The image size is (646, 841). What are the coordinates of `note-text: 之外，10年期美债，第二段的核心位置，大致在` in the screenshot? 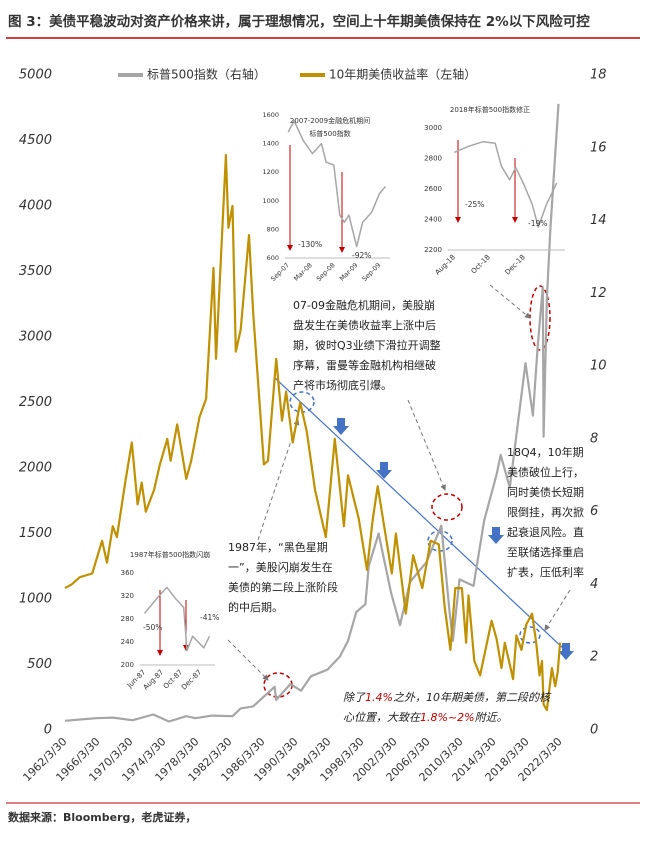 It's located at (446, 707).